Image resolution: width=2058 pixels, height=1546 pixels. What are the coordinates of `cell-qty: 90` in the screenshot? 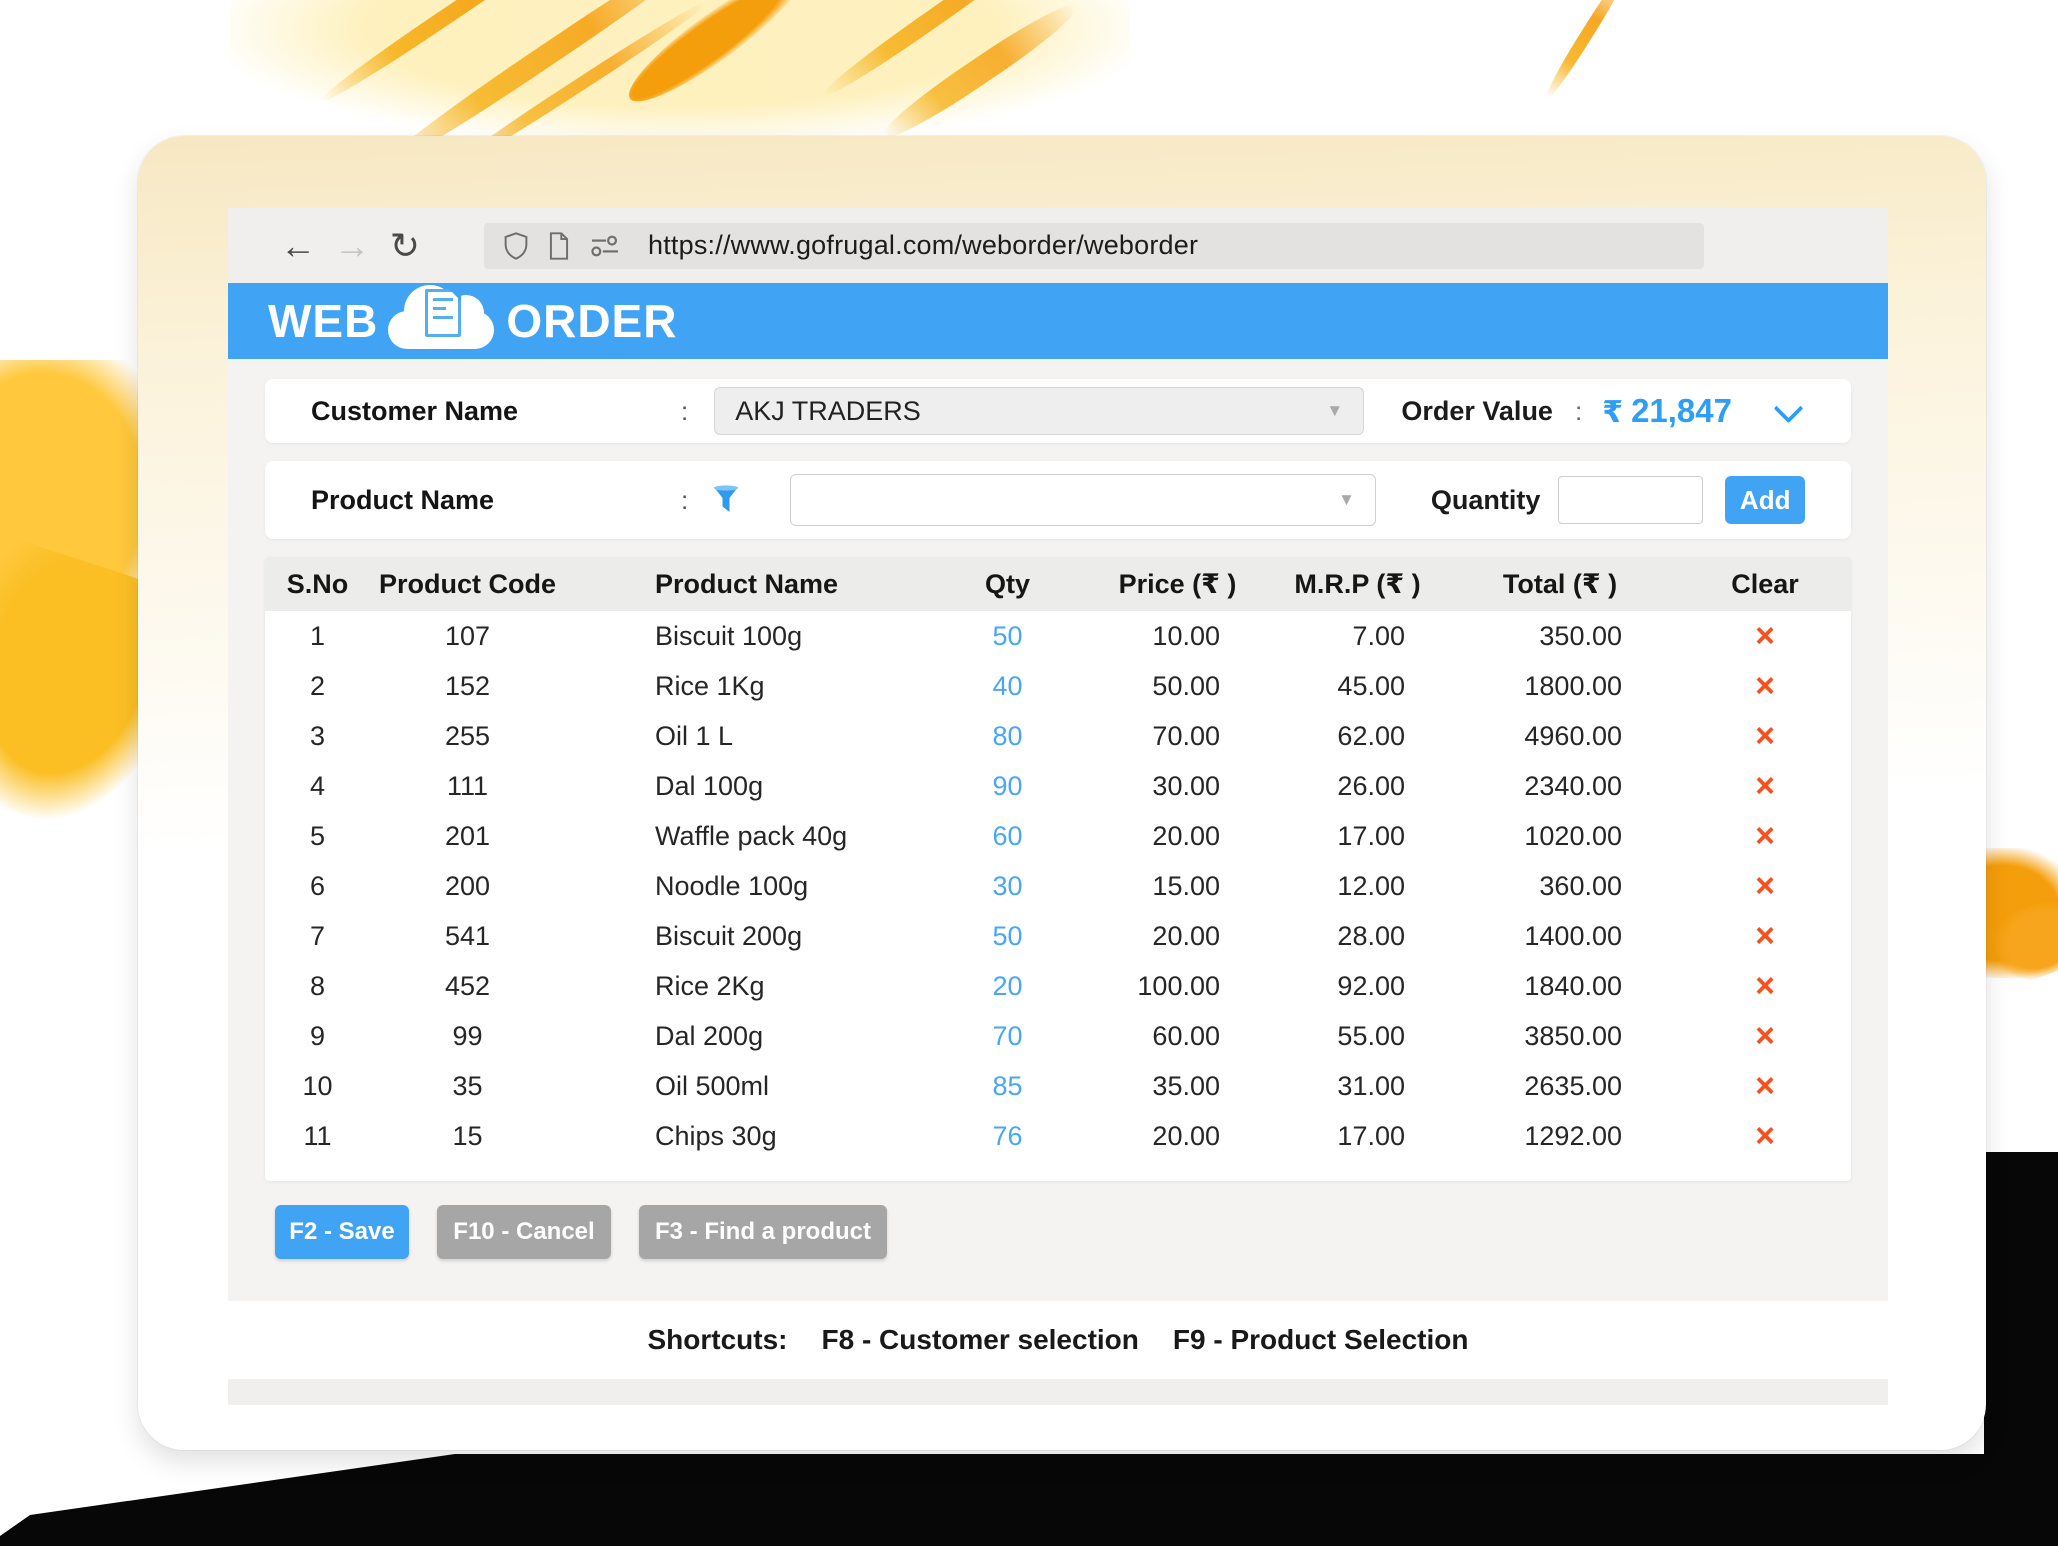 It's located at (1007, 786).